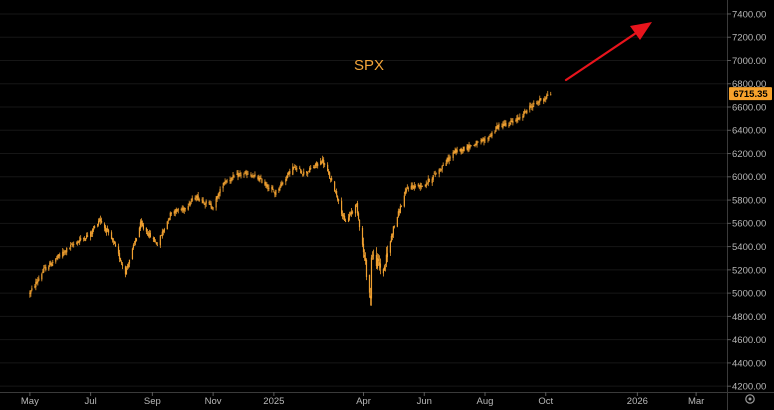 Image resolution: width=774 pixels, height=410 pixels. What do you see at coordinates (369, 65) in the screenshot?
I see `chart-title: SPX` at bounding box center [369, 65].